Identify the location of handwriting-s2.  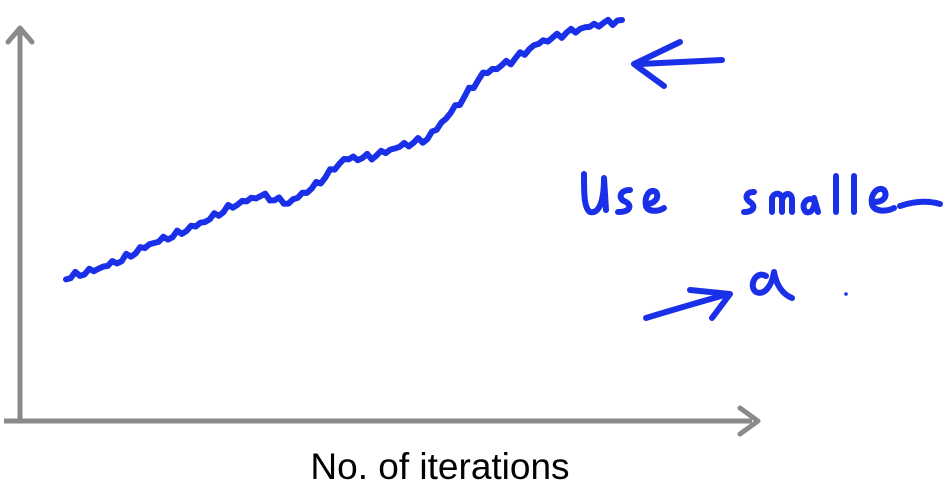
(749, 202).